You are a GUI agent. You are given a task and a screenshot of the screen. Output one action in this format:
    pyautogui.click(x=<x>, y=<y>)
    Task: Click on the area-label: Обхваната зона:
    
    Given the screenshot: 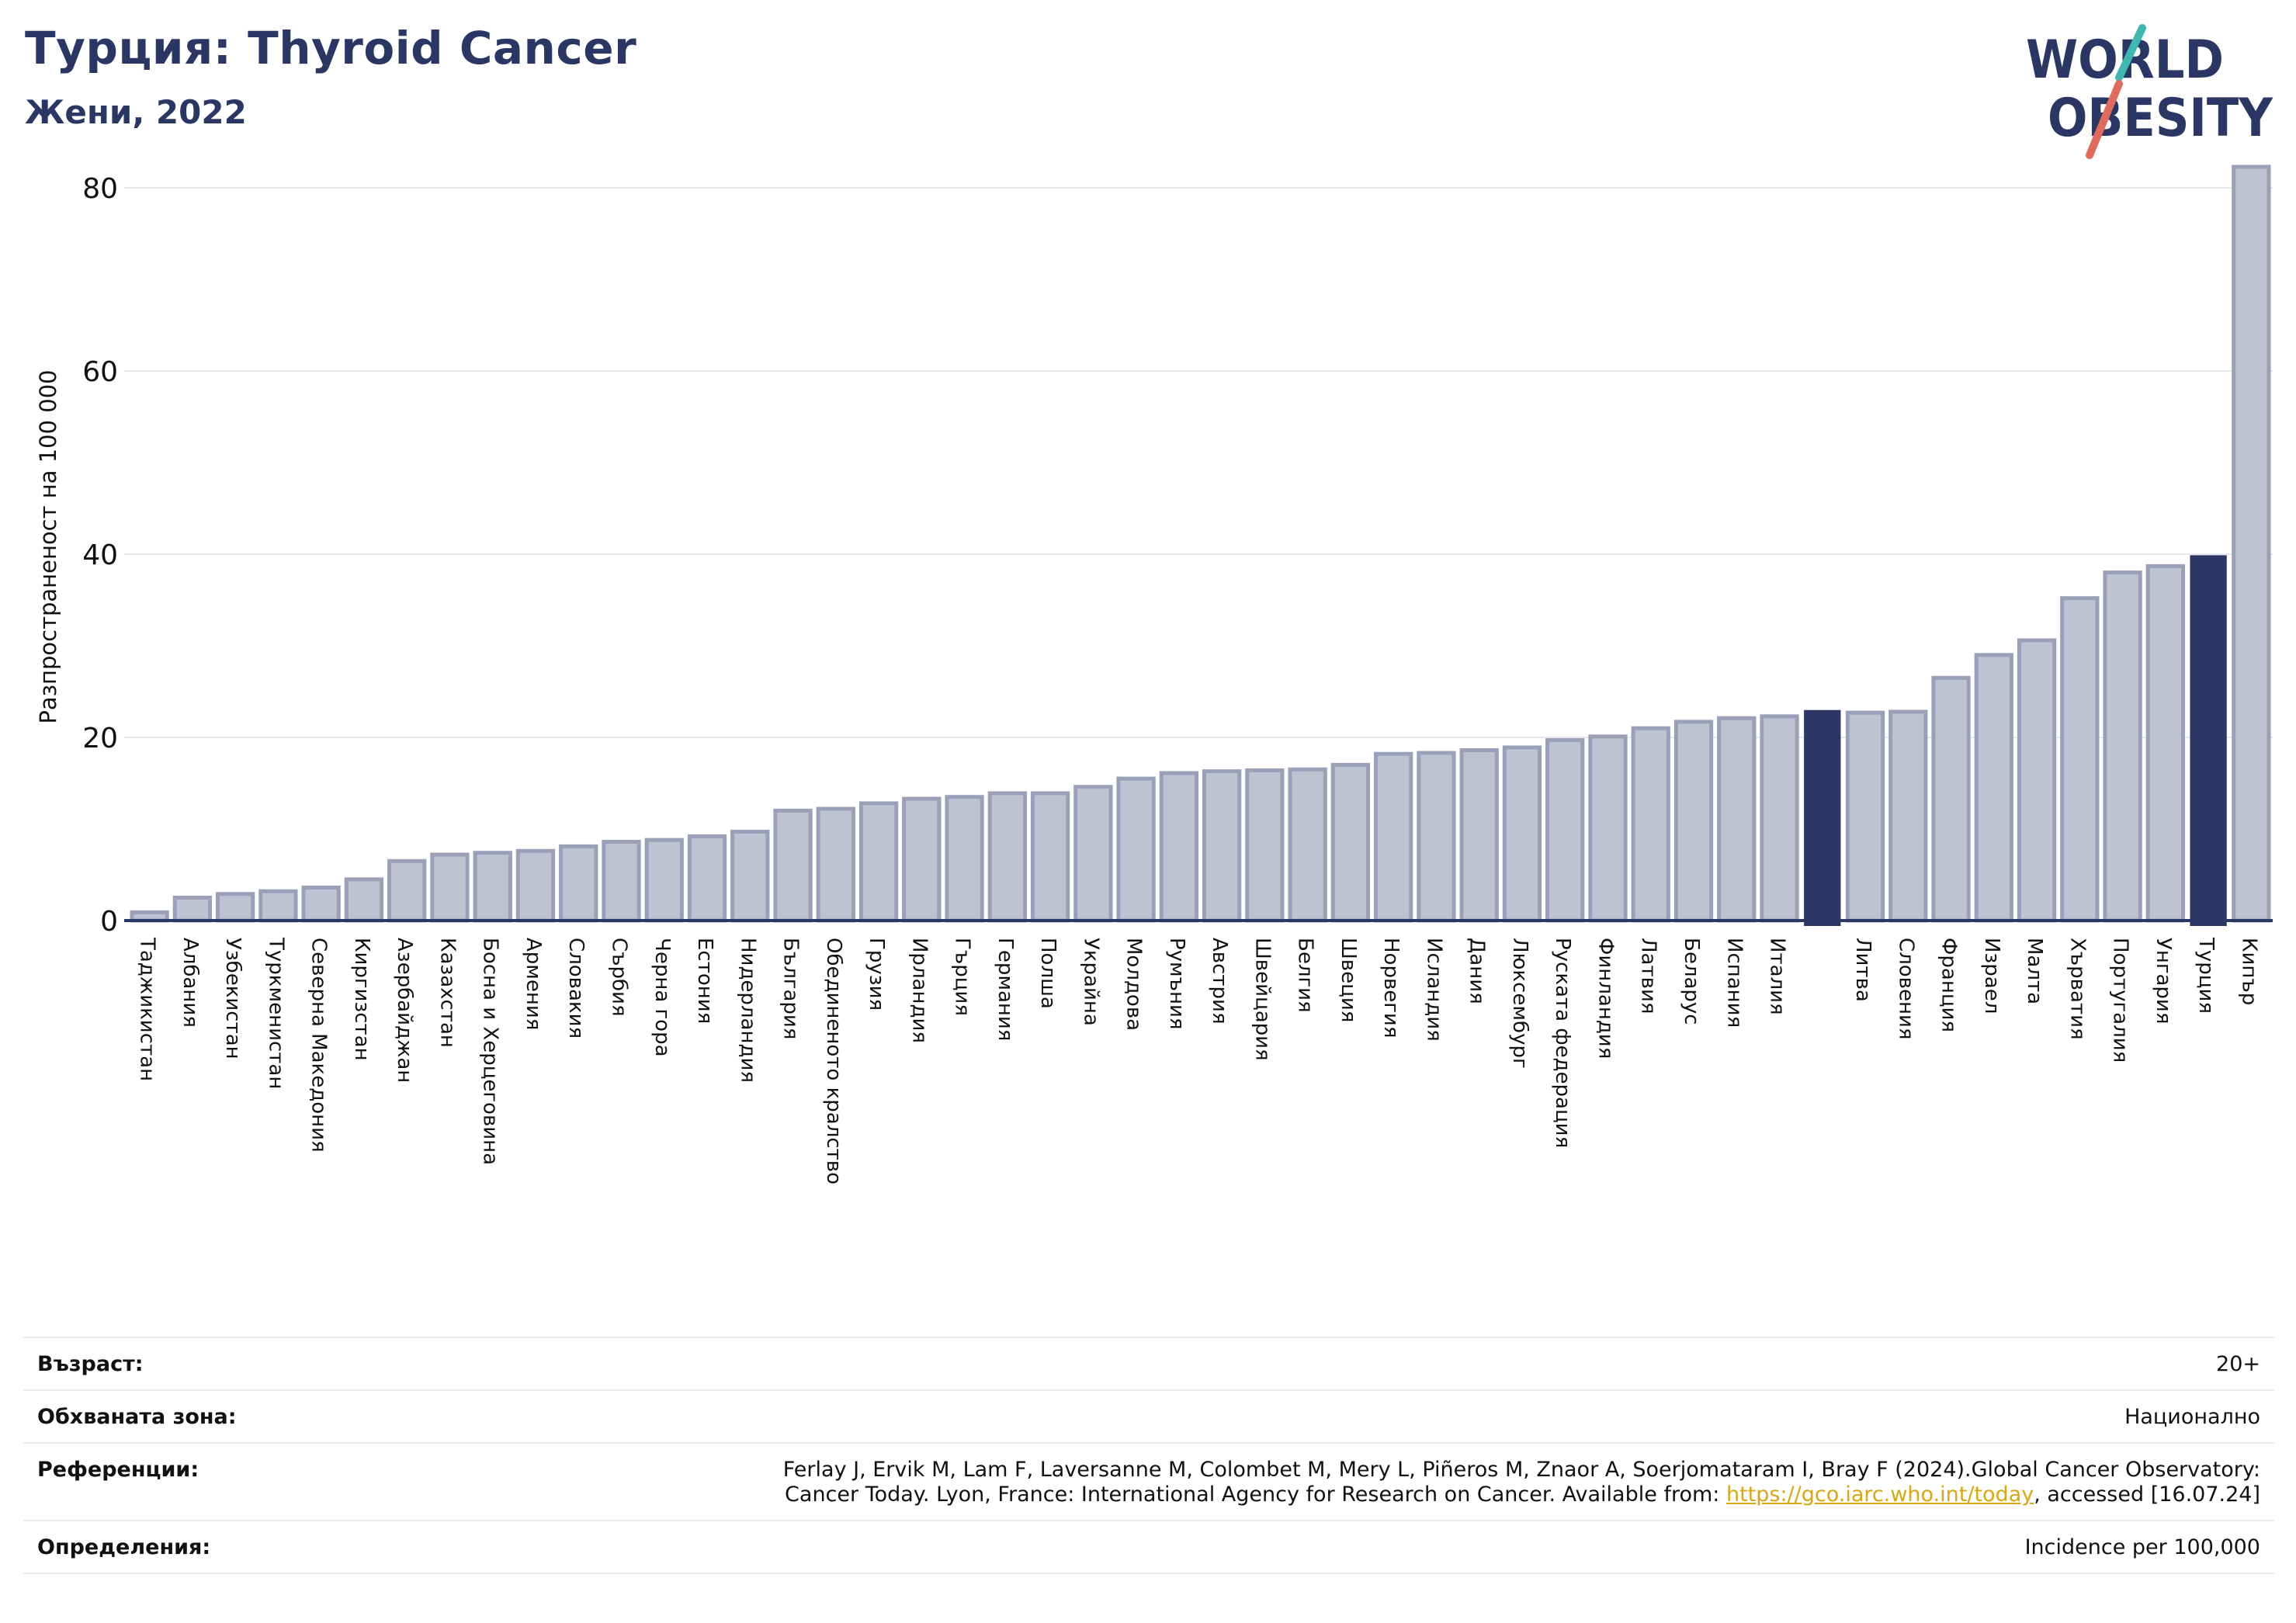 What is the action you would take?
    pyautogui.click(x=192, y=1416)
    